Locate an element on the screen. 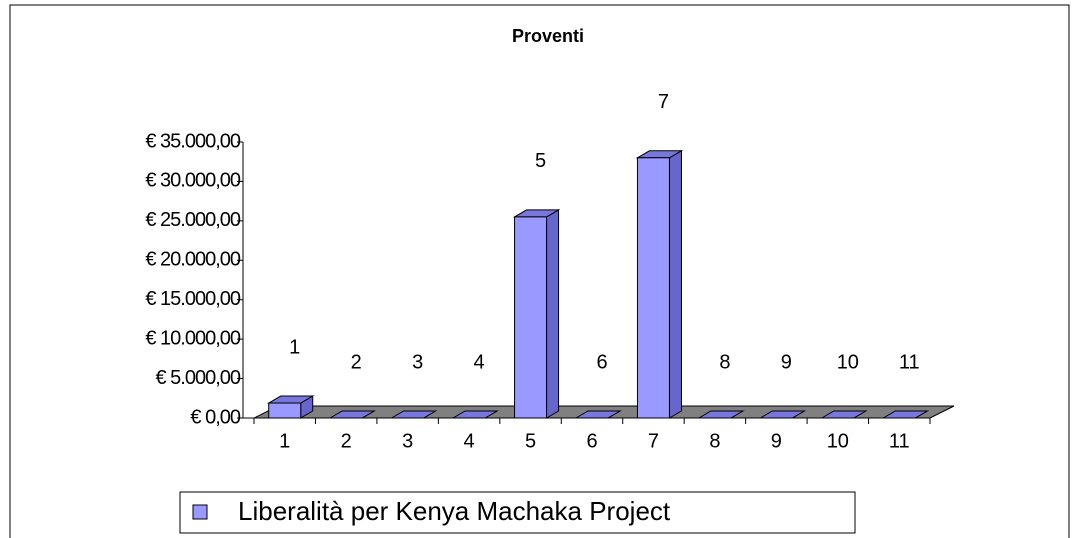  legend-label: Liberalità per Kenya Machaka Project is located at coordinates (454, 511).